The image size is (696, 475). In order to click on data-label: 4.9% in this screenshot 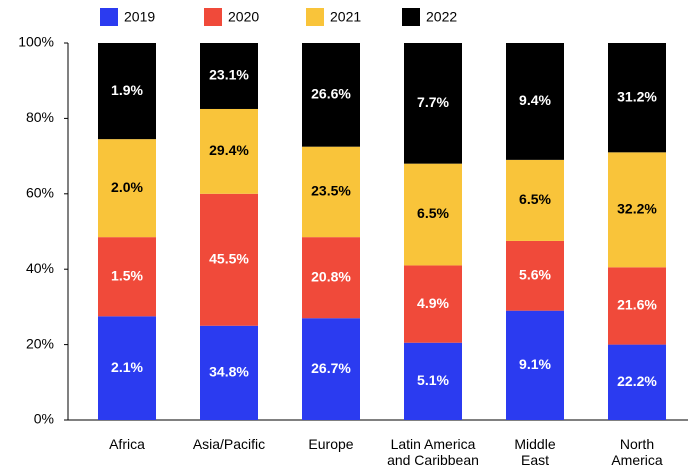, I will do `click(433, 303)`.